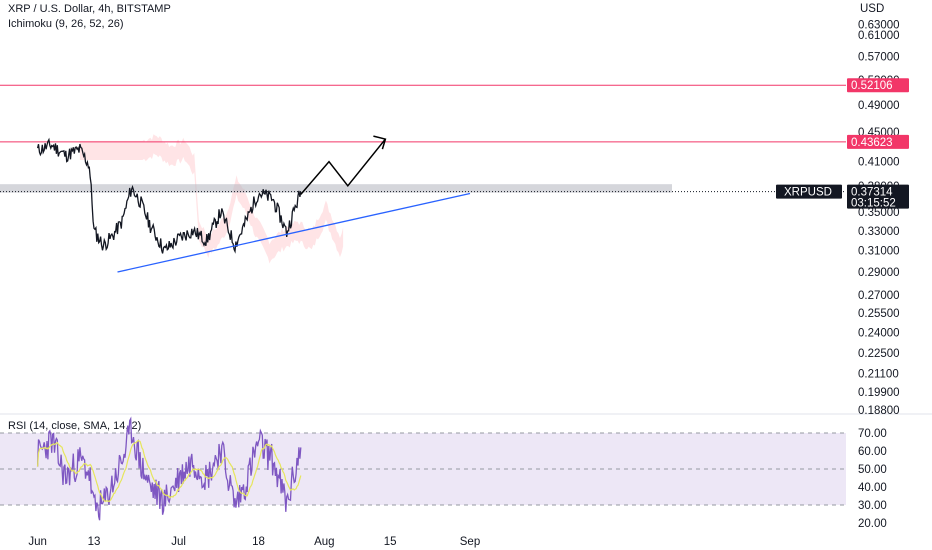 The height and width of the screenshot is (550, 932). Describe the element at coordinates (258, 542) in the screenshot. I see `time-tick-label: 18` at that location.